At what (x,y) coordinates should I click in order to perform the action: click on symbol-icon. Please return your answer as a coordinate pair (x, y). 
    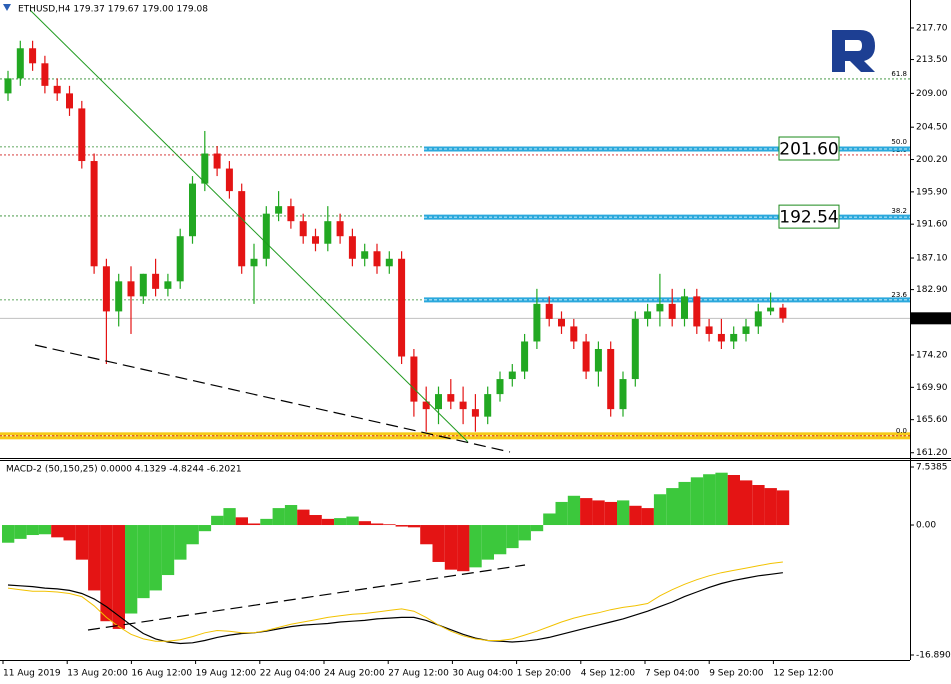
    Looking at the image, I should click on (7, 7).